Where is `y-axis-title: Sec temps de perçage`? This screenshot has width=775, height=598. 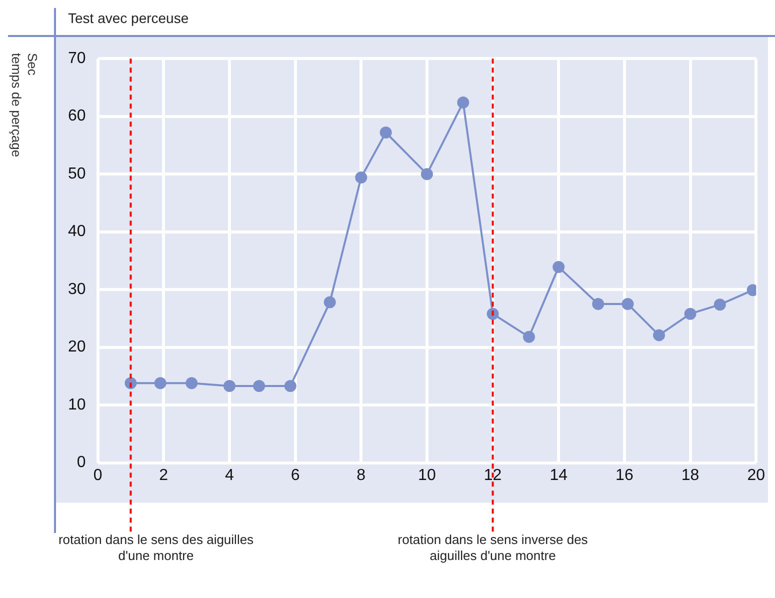 y-axis-title: Sec temps de perçage is located at coordinates (24, 105).